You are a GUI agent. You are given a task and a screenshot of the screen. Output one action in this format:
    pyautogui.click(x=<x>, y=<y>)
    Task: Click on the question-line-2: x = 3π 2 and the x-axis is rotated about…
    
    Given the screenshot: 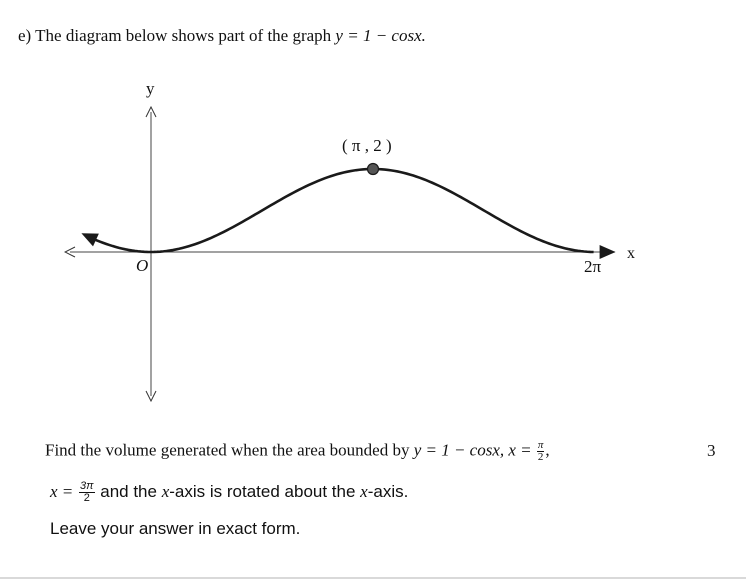 What is the action you would take?
    pyautogui.click(x=229, y=492)
    